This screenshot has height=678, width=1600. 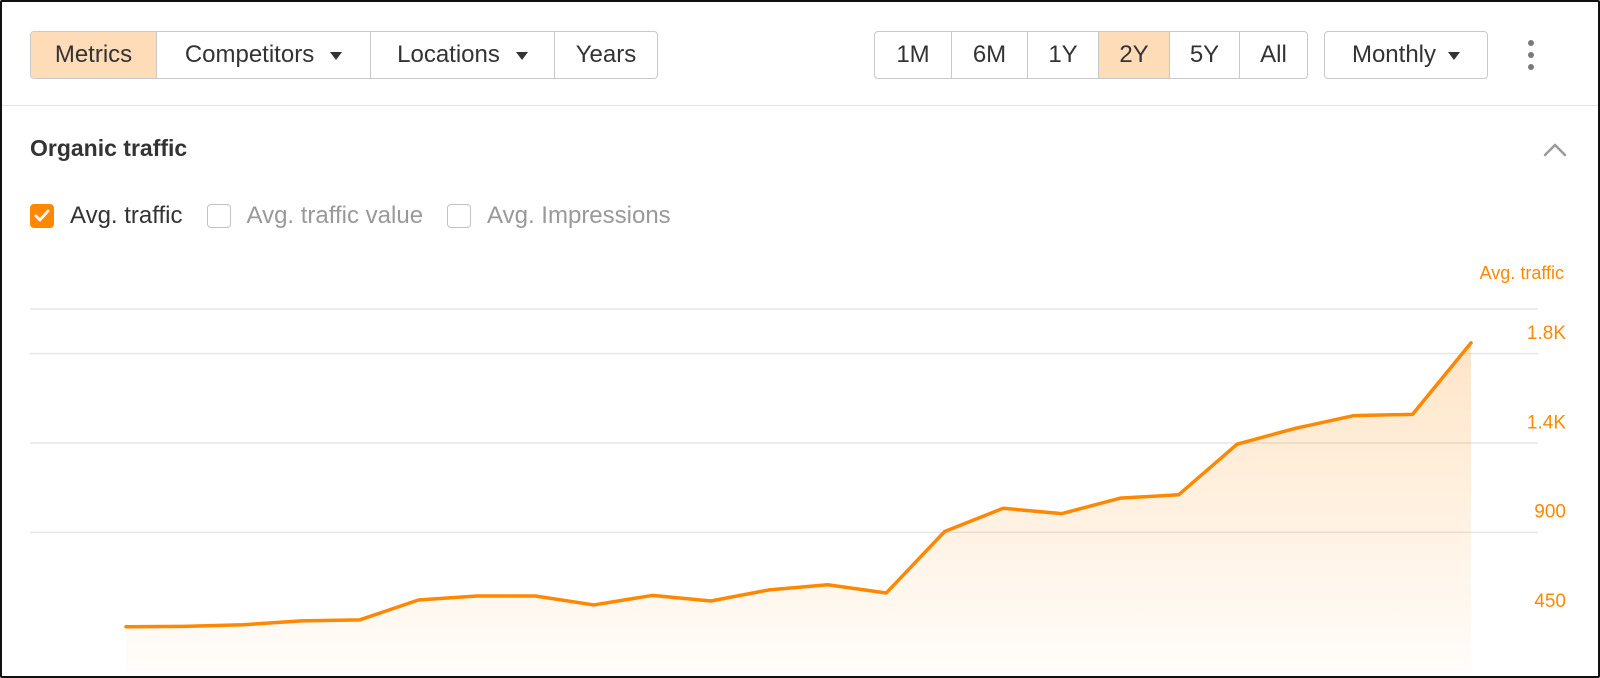 I want to click on range-1m-button: 1M, so click(x=913, y=55).